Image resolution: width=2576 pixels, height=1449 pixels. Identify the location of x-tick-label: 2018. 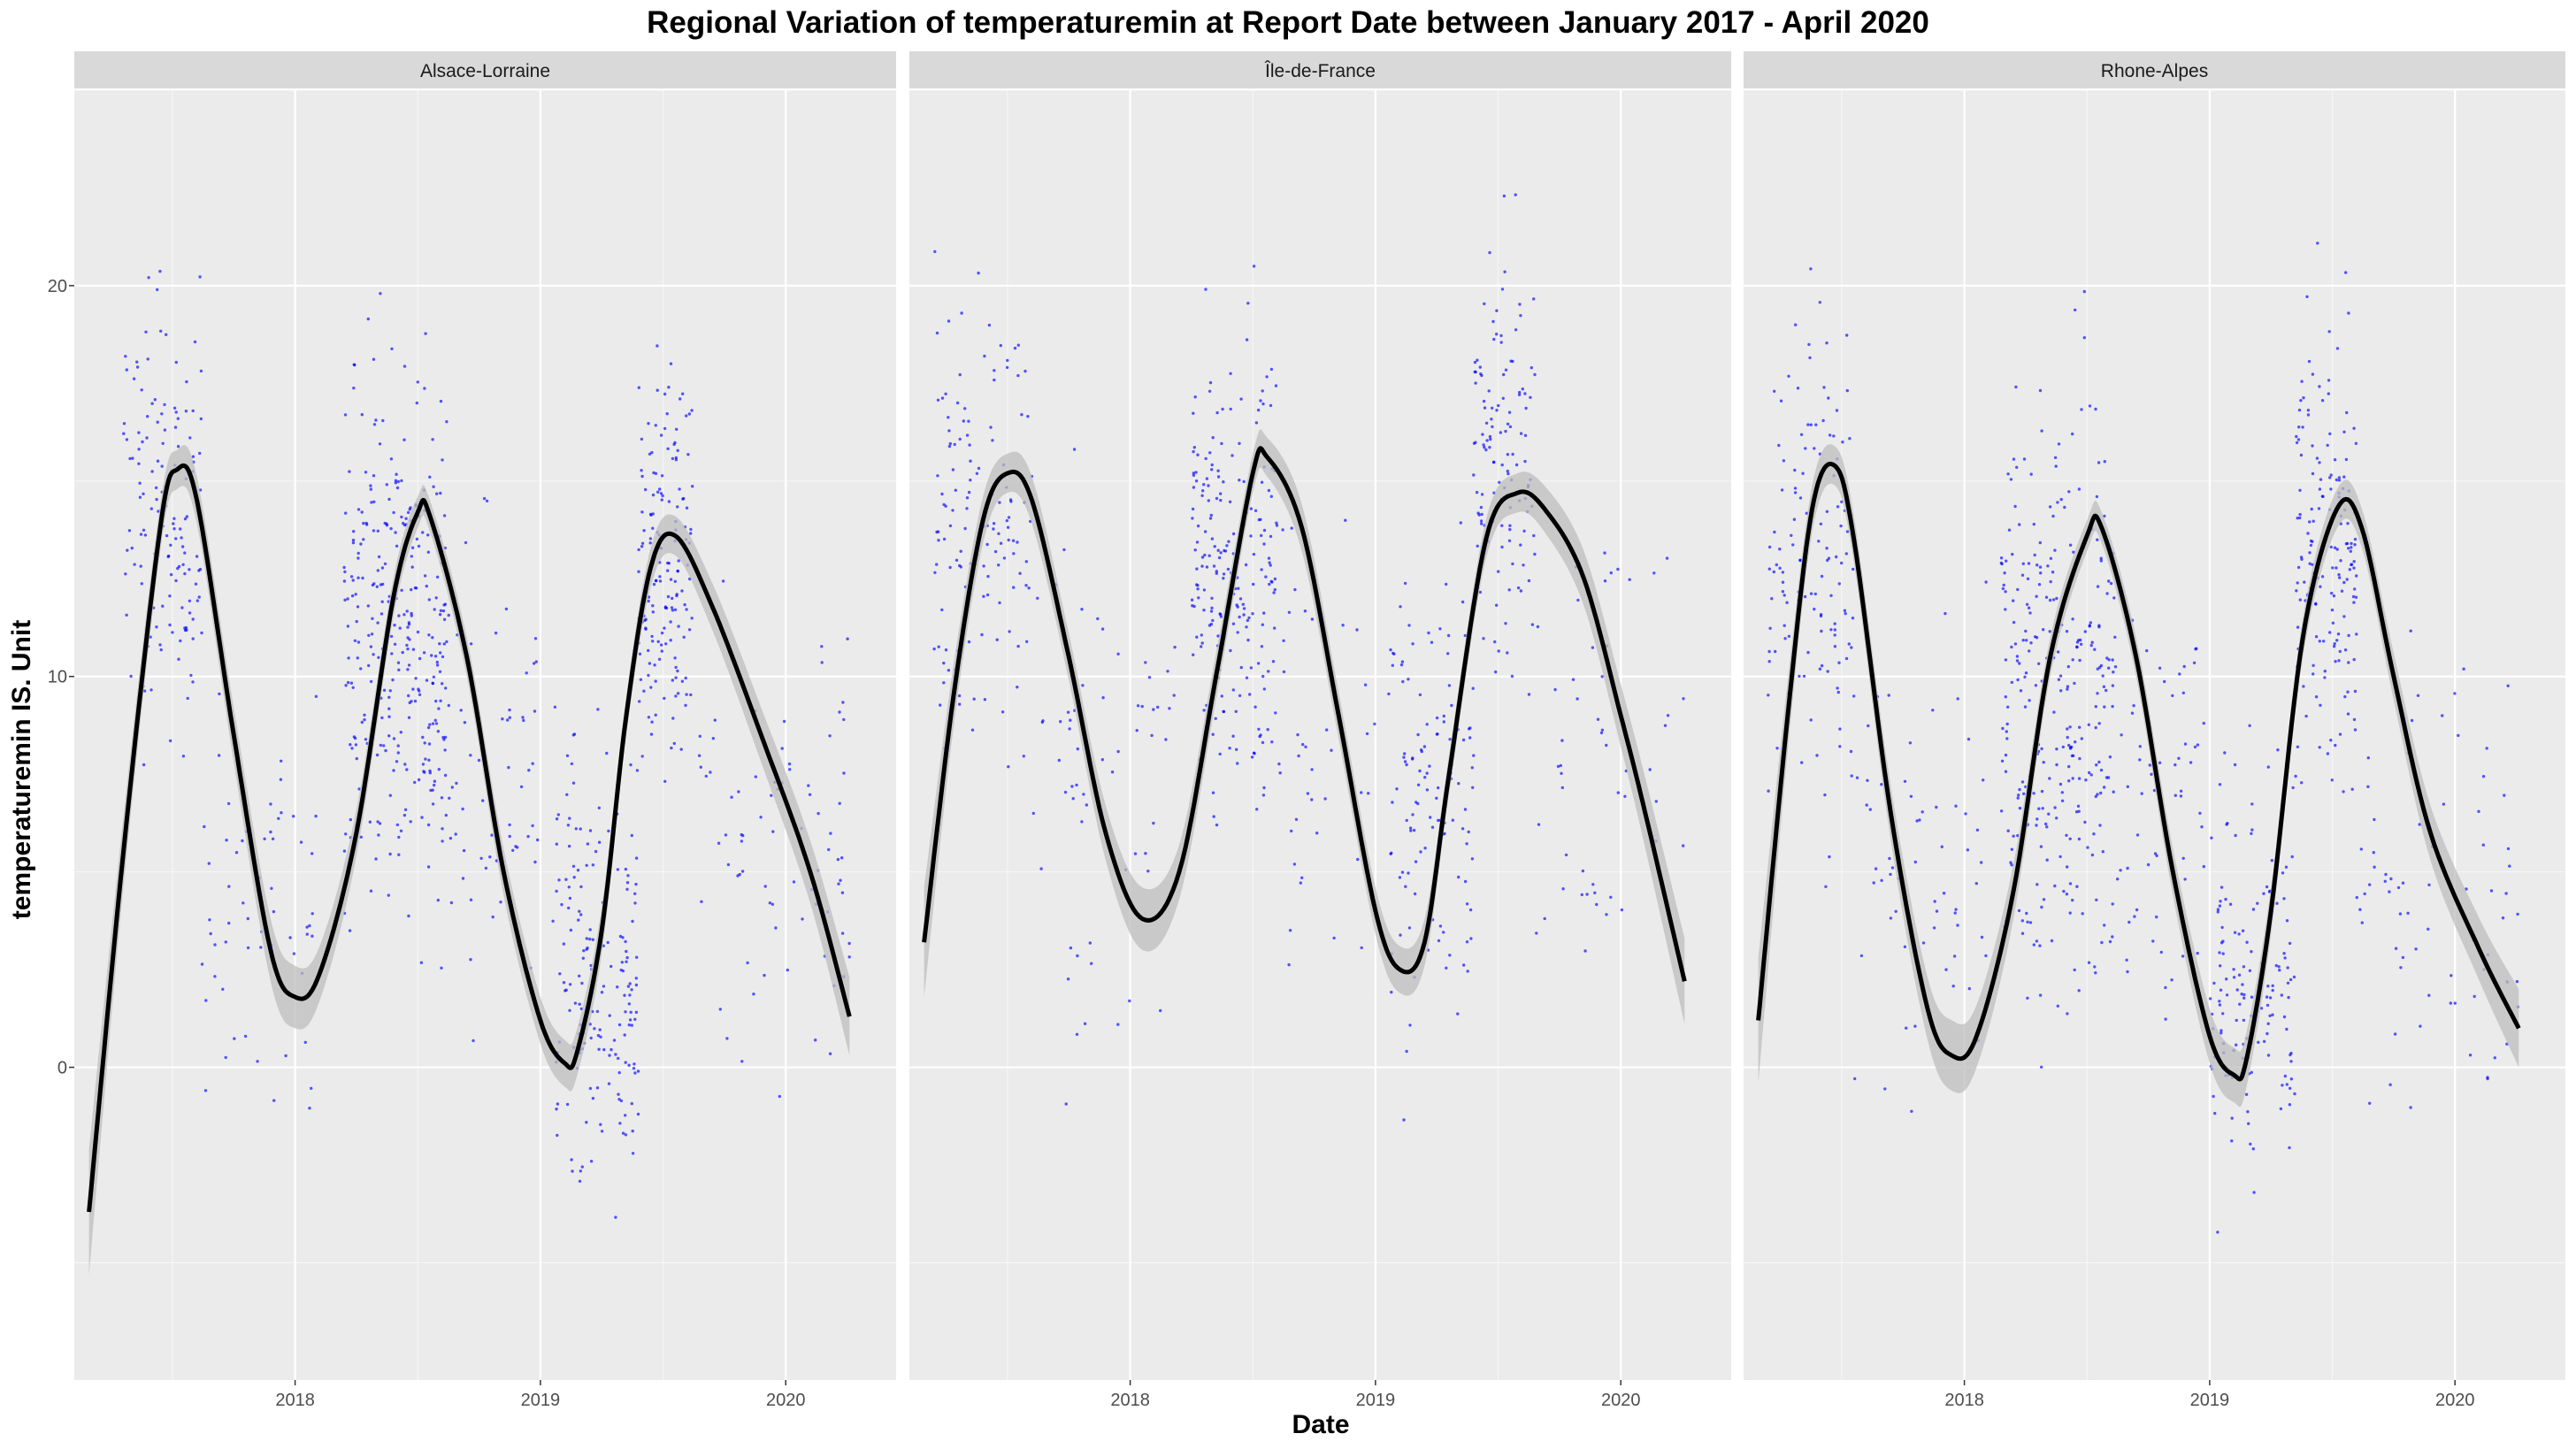
(295, 1400).